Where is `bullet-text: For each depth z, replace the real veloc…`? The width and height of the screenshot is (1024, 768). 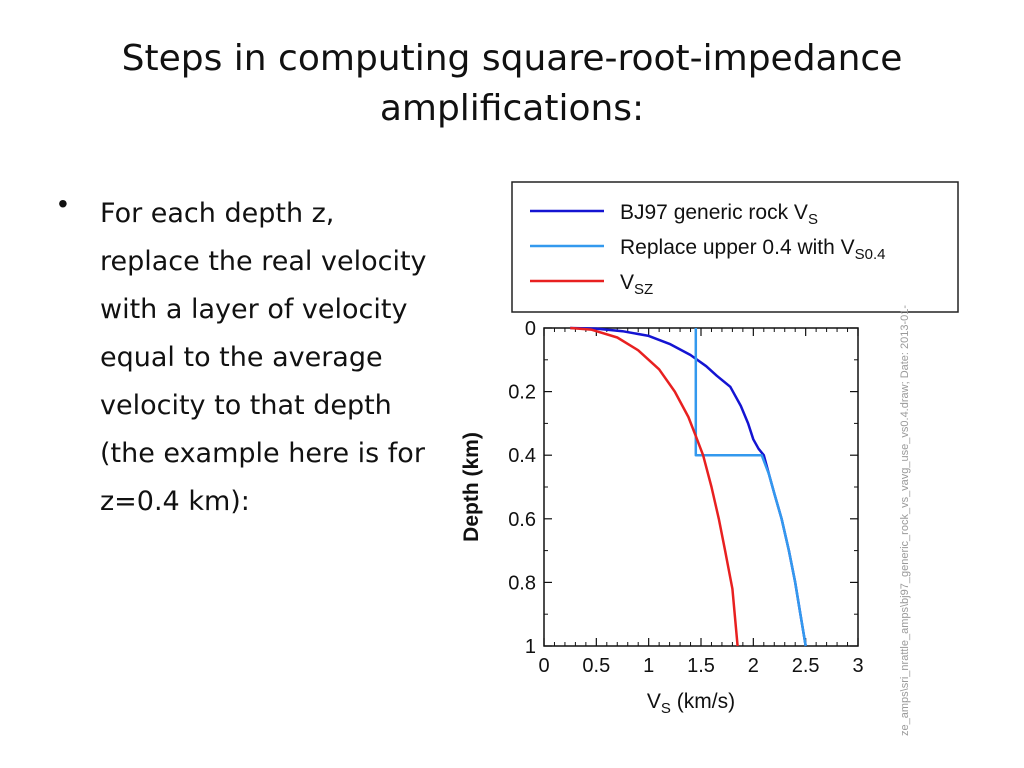 bullet-text: For each depth z, replace the real veloc… is located at coordinates (263, 357).